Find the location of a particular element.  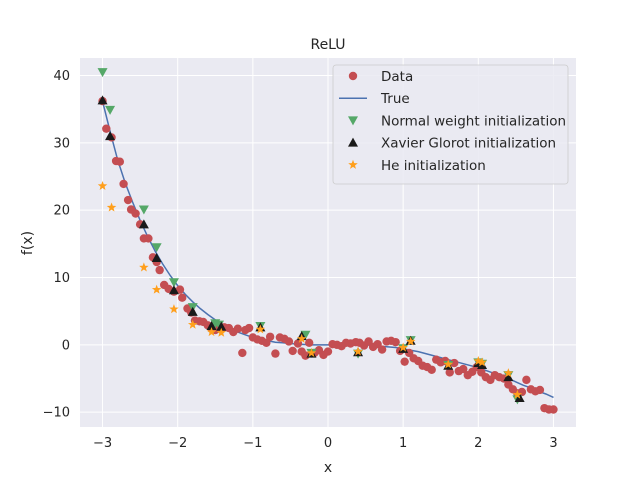

x-axis-label: x is located at coordinates (328, 468).